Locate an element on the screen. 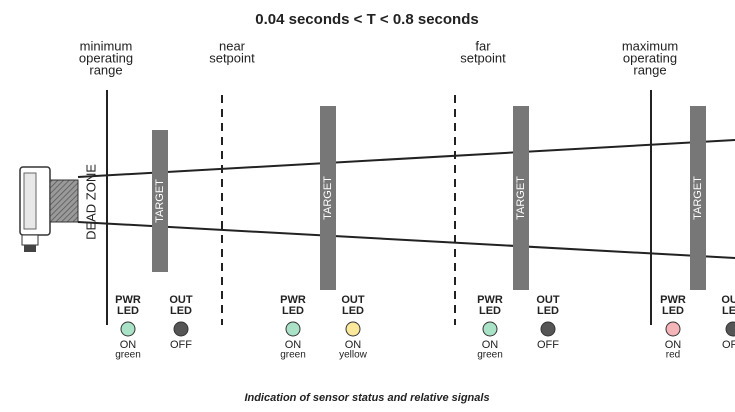 The width and height of the screenshot is (735, 412). zone-label: far is located at coordinates (483, 45).